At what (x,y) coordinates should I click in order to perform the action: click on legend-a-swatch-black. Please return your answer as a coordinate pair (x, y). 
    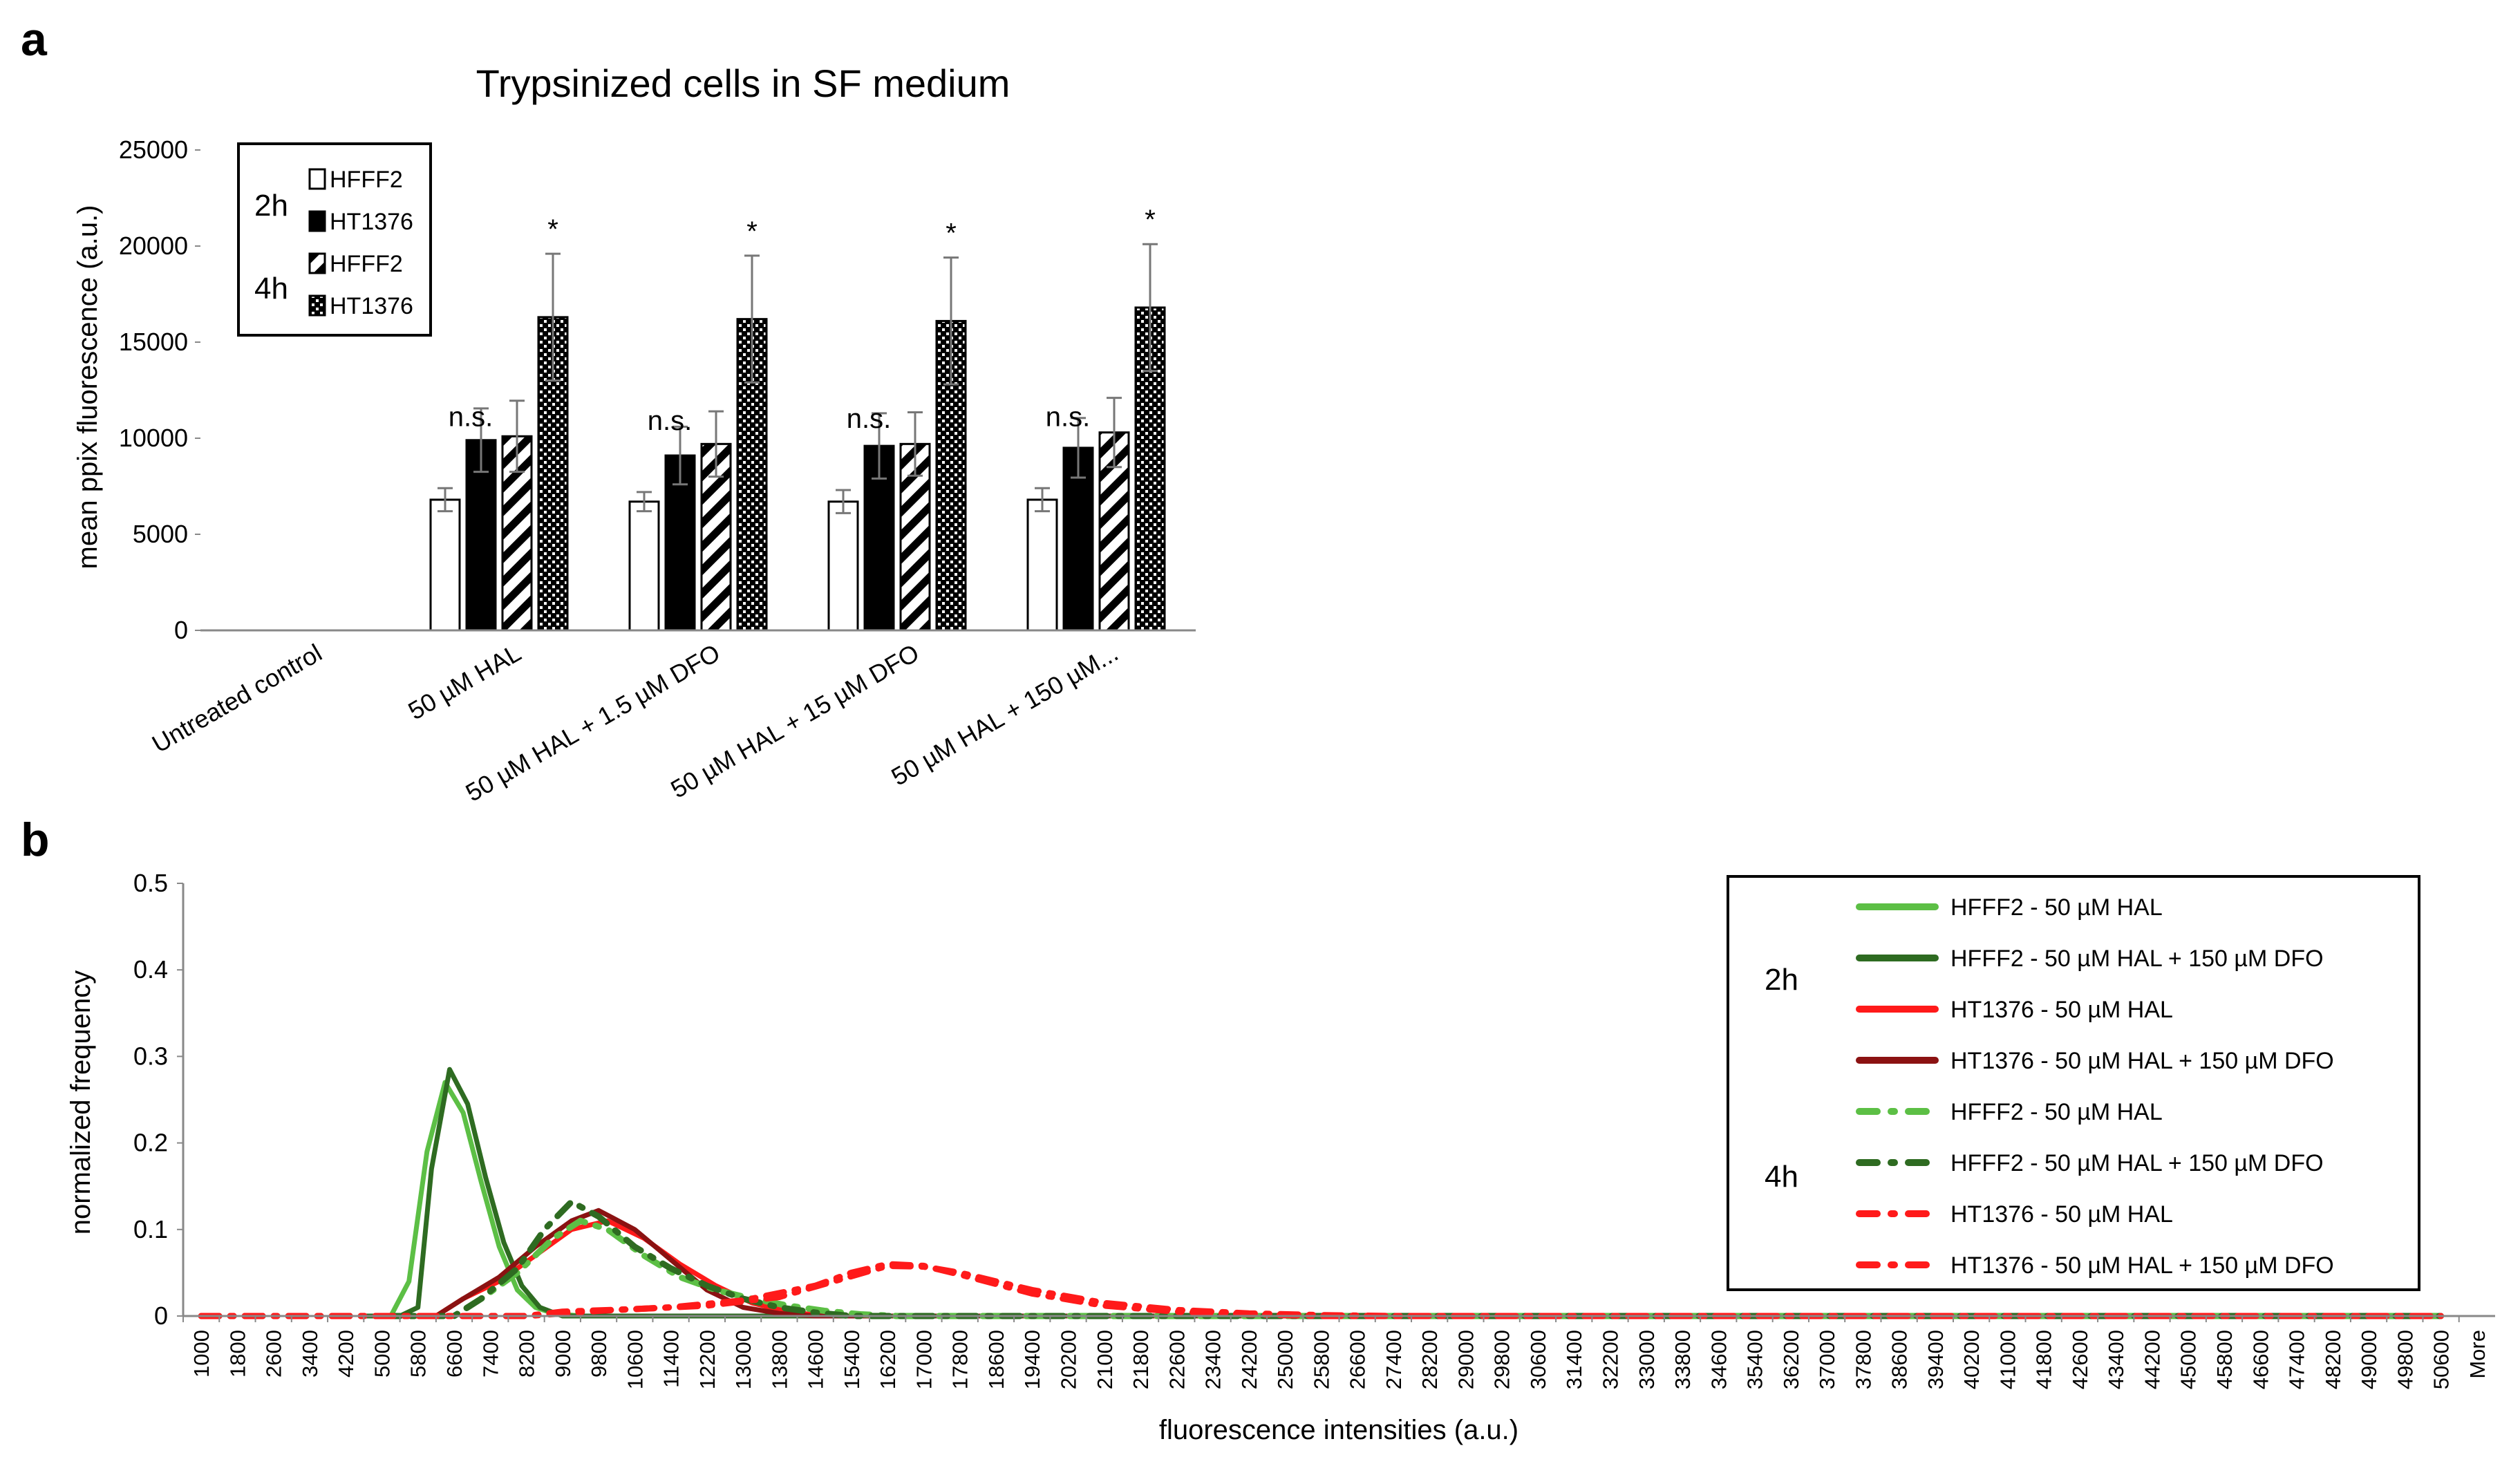
    Looking at the image, I should click on (317, 221).